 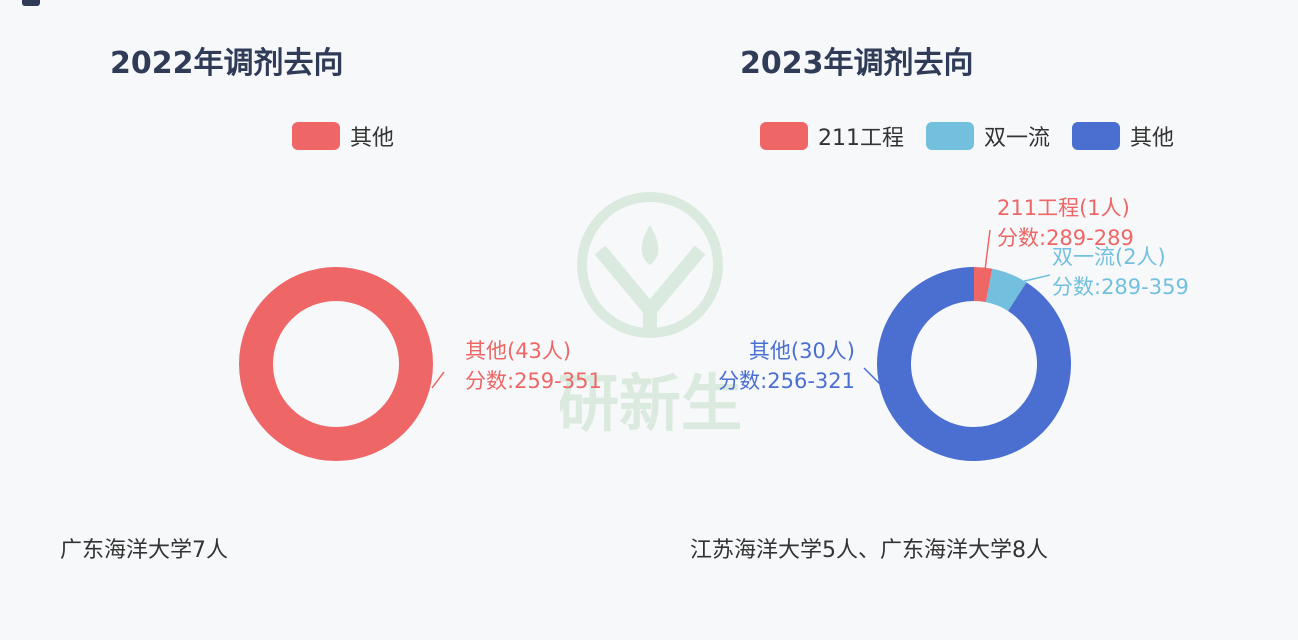 I want to click on data-label: 分数:289-359, so click(x=1120, y=287).